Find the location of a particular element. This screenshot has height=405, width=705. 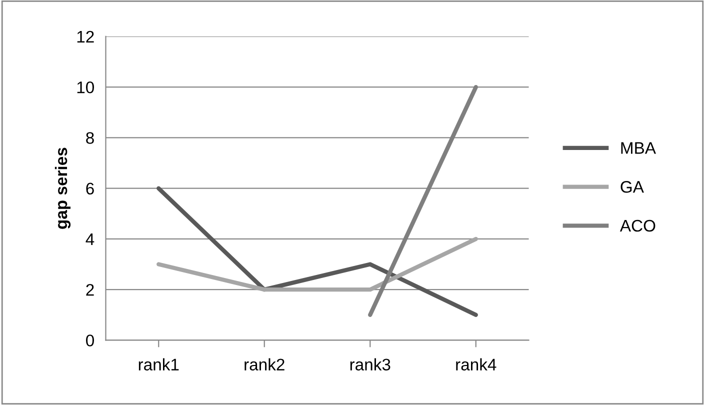

x-tick-label: rank4 is located at coordinates (476, 364).